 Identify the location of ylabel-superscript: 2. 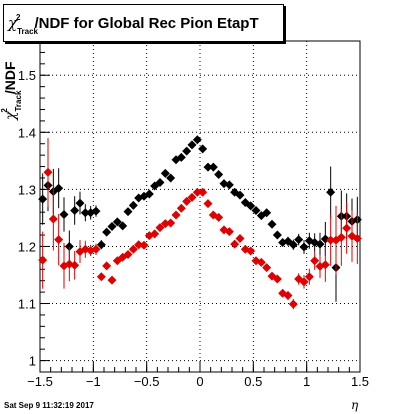
(4, 110).